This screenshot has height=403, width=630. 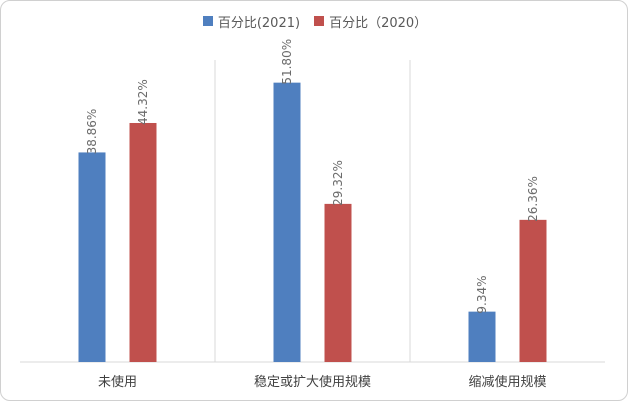 I want to click on legend-label-2021: 百分比(2021), so click(x=259, y=23).